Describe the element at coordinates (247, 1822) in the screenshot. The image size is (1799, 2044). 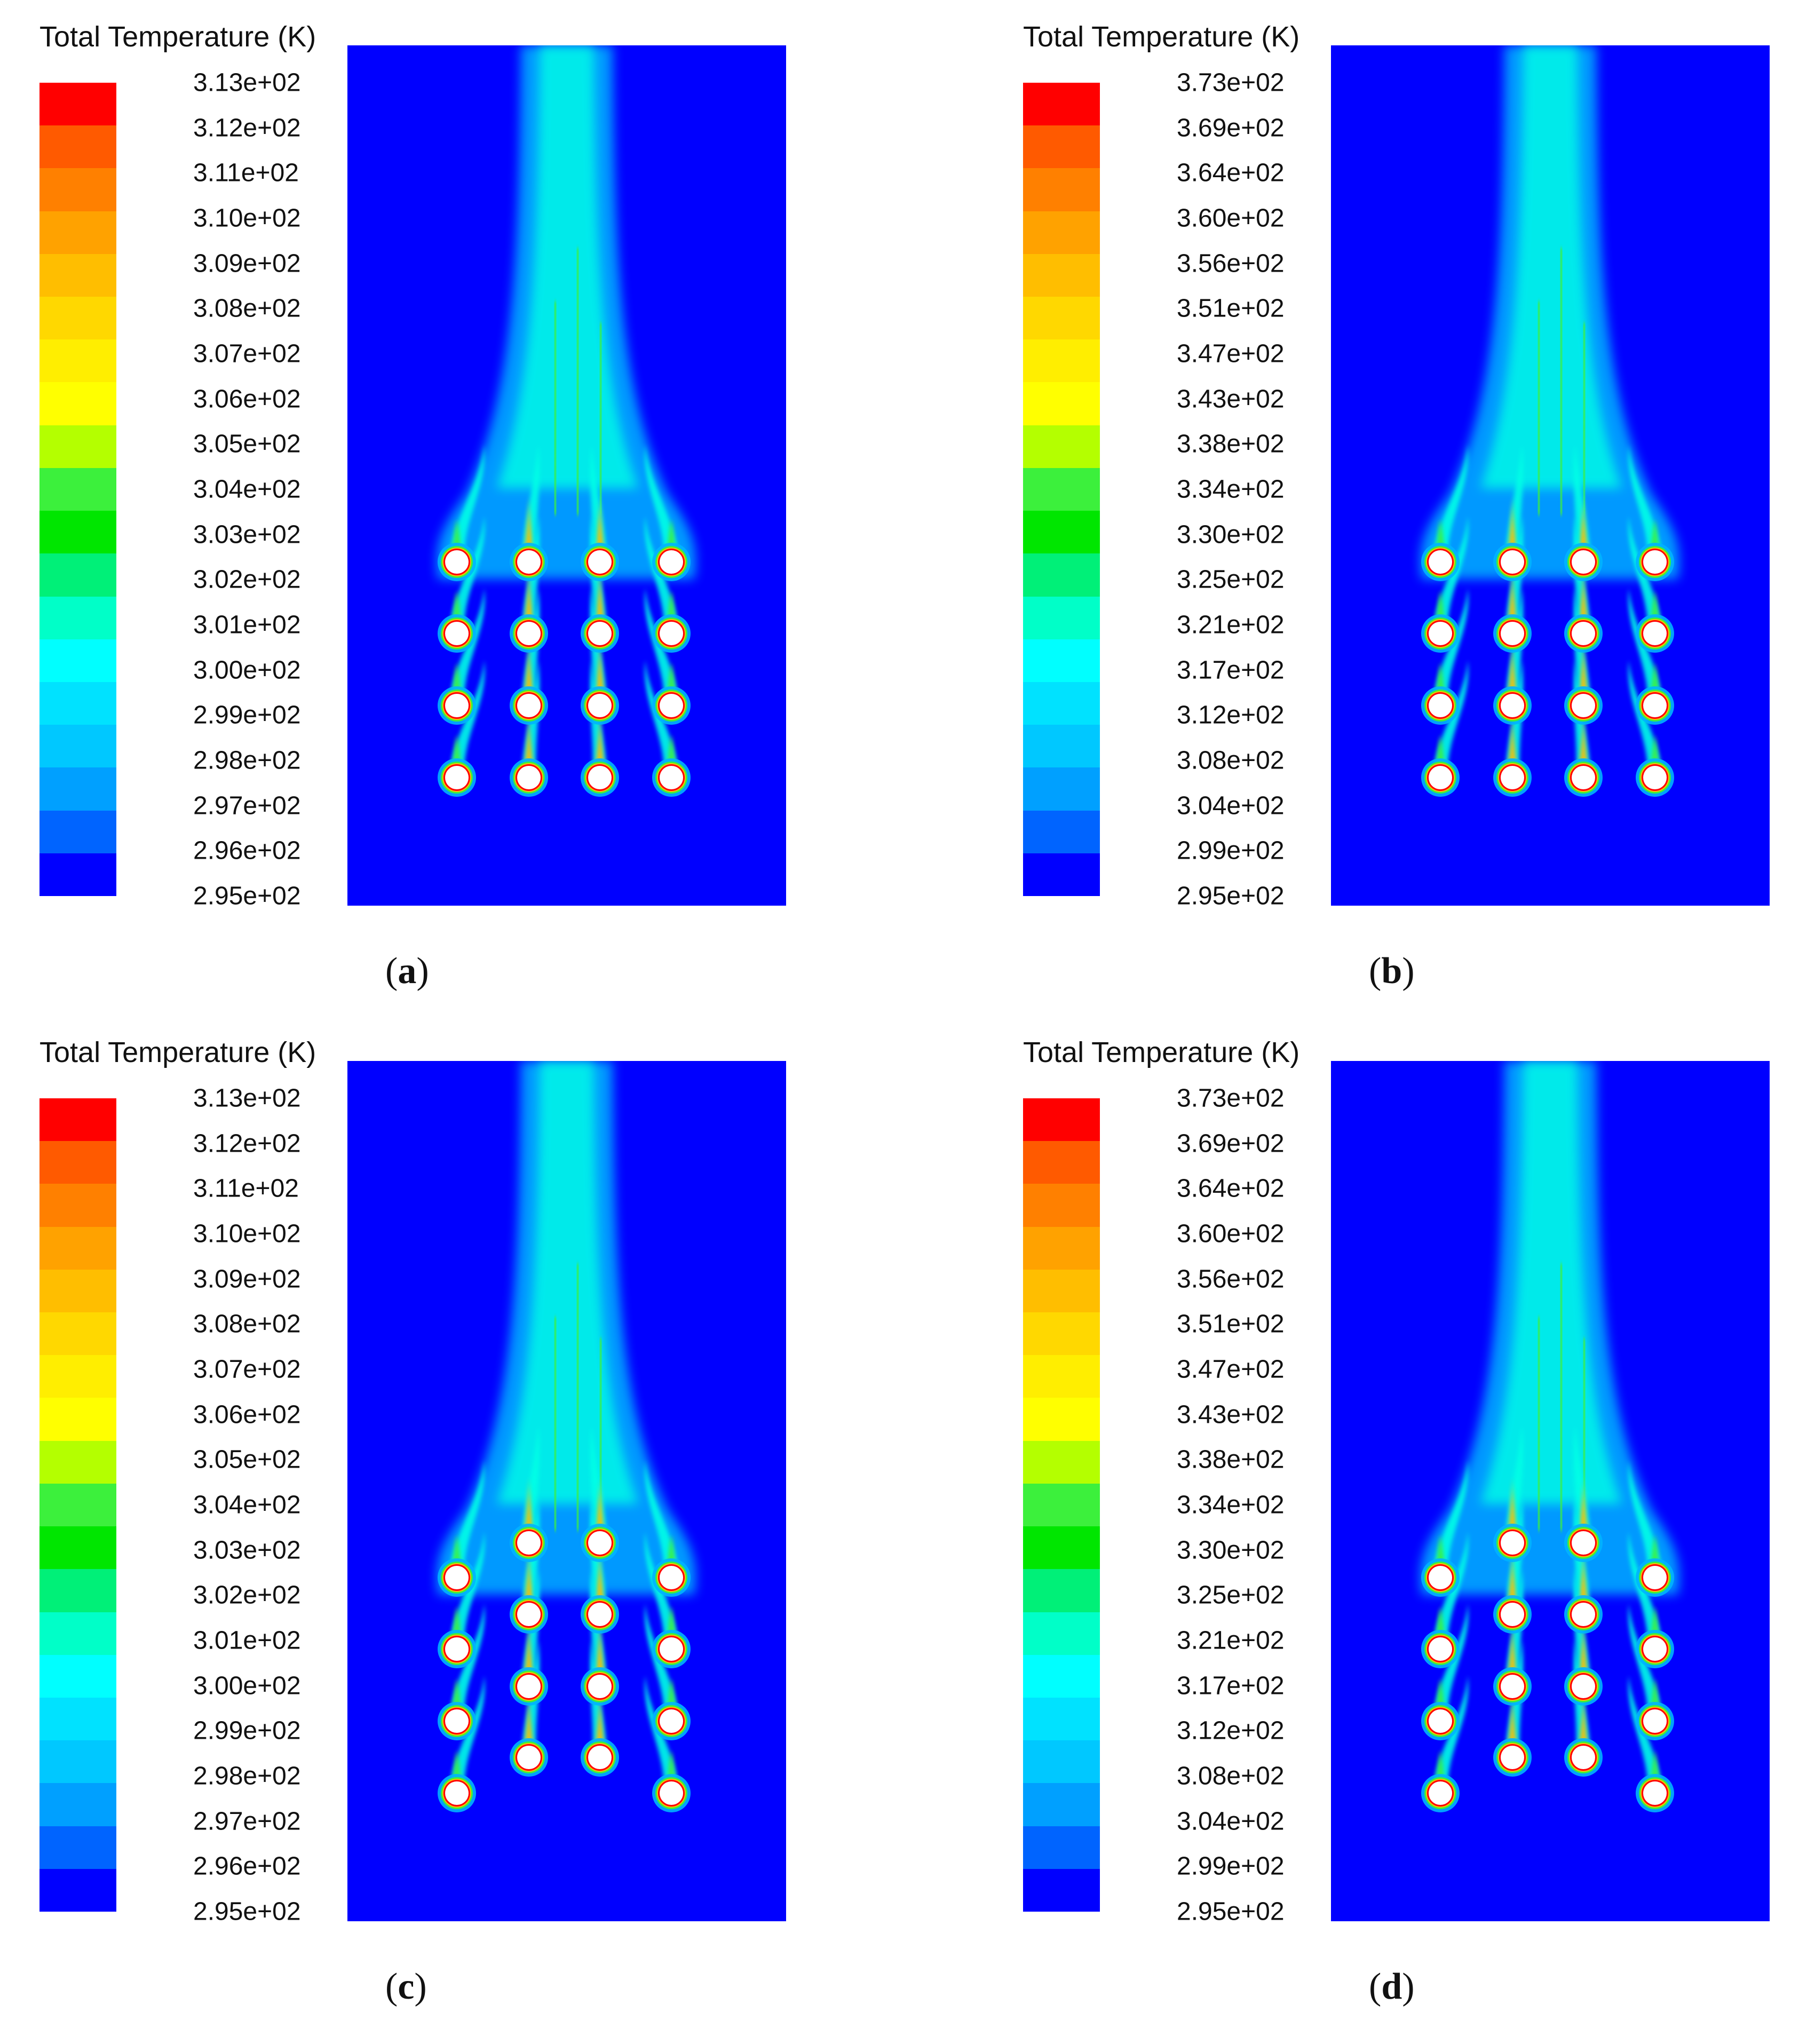
I see `colorbar-tick-label: 2.97e+02` at that location.